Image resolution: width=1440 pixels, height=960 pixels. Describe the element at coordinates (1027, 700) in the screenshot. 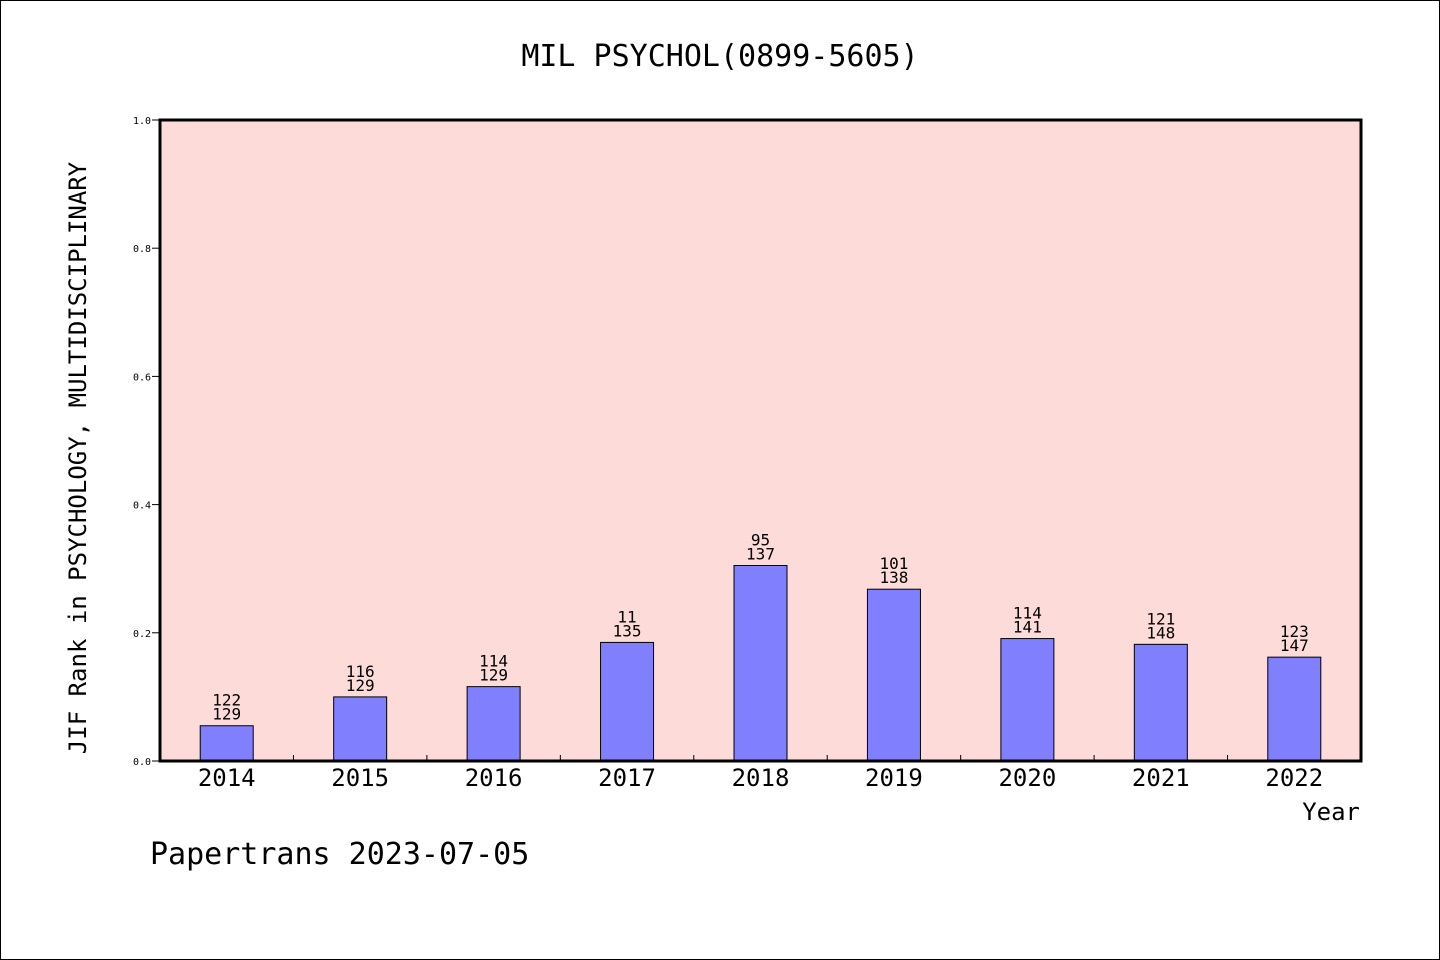

I see `bar-2020` at that location.